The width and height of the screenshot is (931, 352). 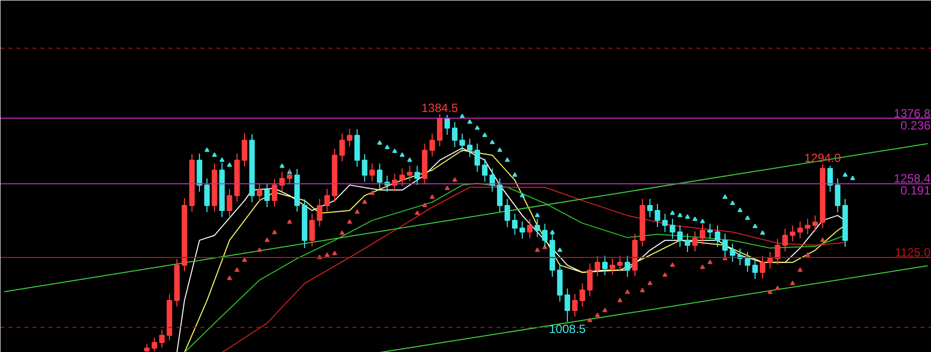 I want to click on annotation: 1008.5, so click(x=567, y=329).